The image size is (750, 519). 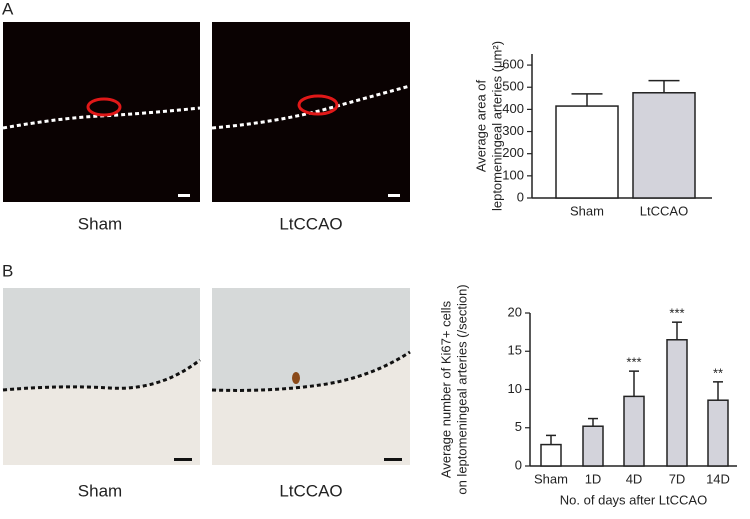 What do you see at coordinates (515, 350) in the screenshot?
I see `y-tick-label: 15` at bounding box center [515, 350].